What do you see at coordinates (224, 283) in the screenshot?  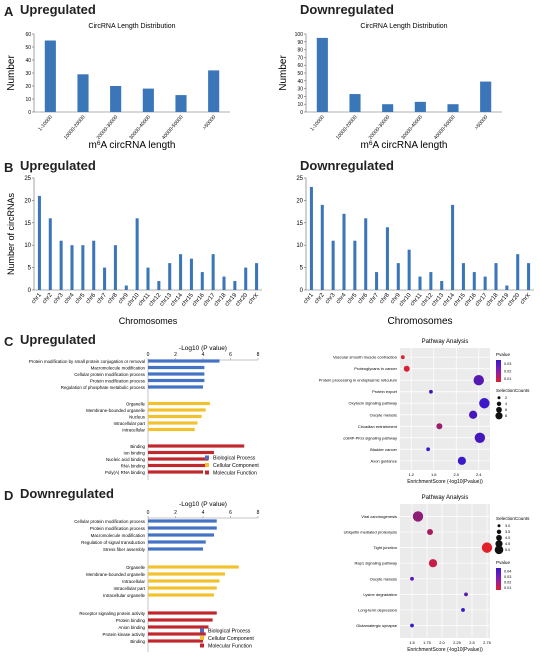 I see `bar-chr18` at bounding box center [224, 283].